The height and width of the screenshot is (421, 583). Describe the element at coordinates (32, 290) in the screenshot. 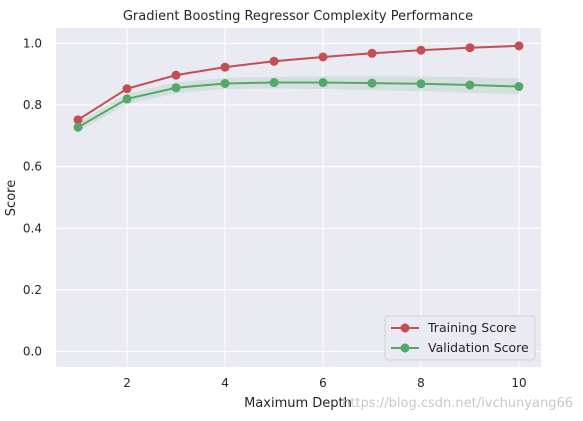

I see `y-tick-label: 0.2` at that location.